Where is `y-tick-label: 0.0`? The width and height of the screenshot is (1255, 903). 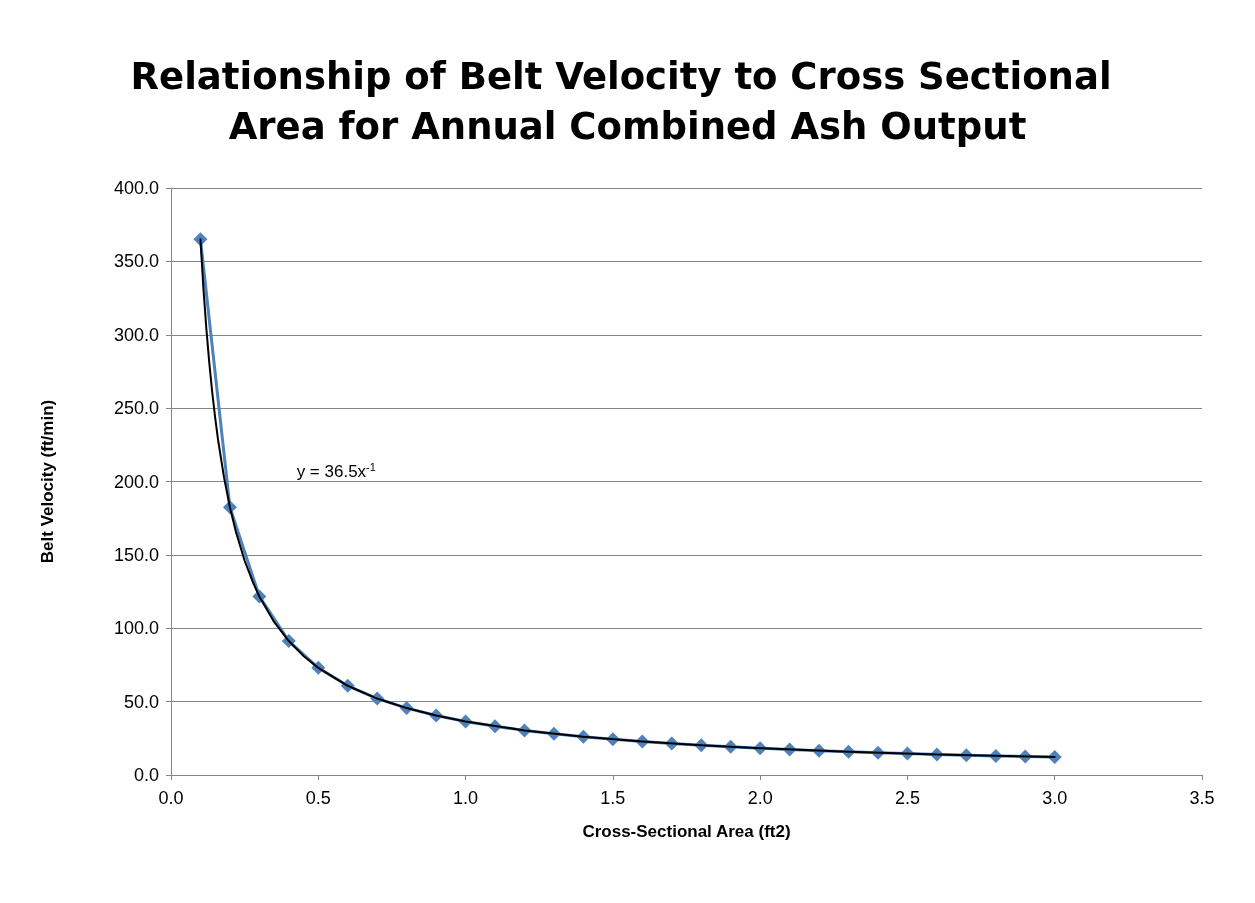 y-tick-label: 0.0 is located at coordinates (146, 775).